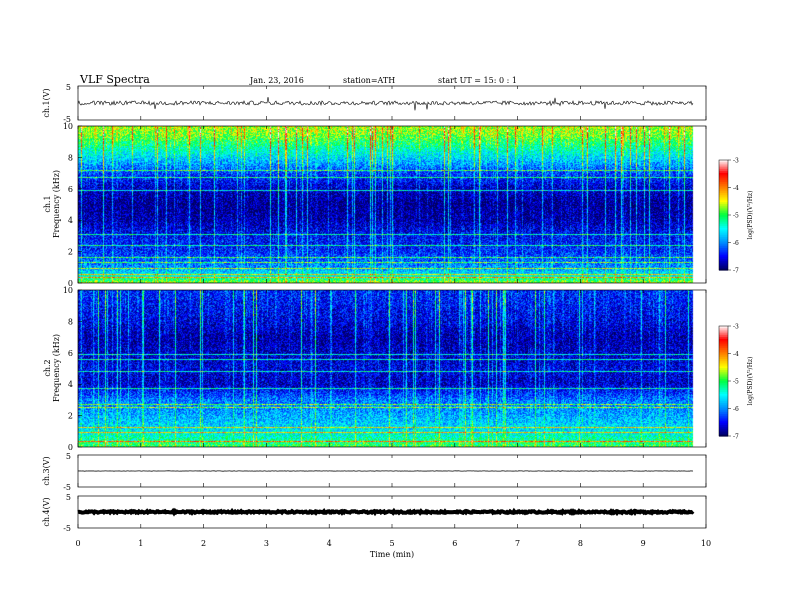  What do you see at coordinates (736, 327) in the screenshot?
I see `ch2-colorbar-tick-label: -3` at bounding box center [736, 327].